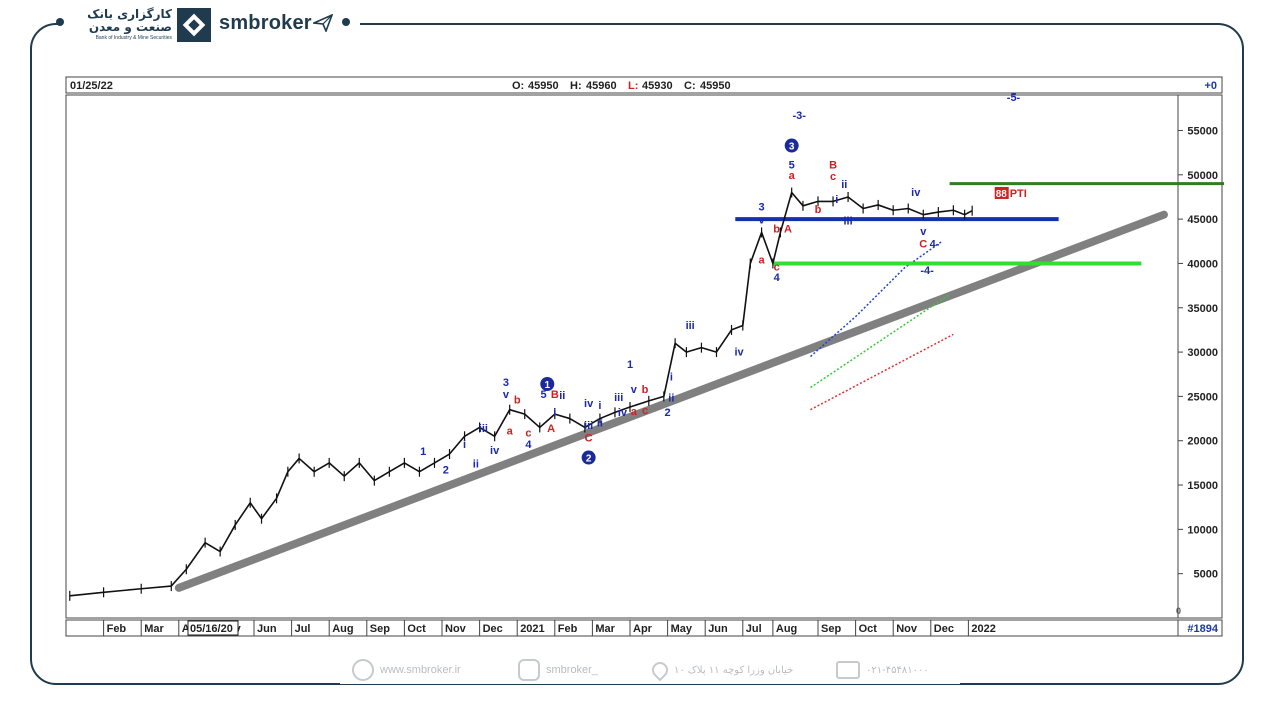 This screenshot has width=1280, height=711. I want to click on wave-label-12: 5, so click(543, 395).